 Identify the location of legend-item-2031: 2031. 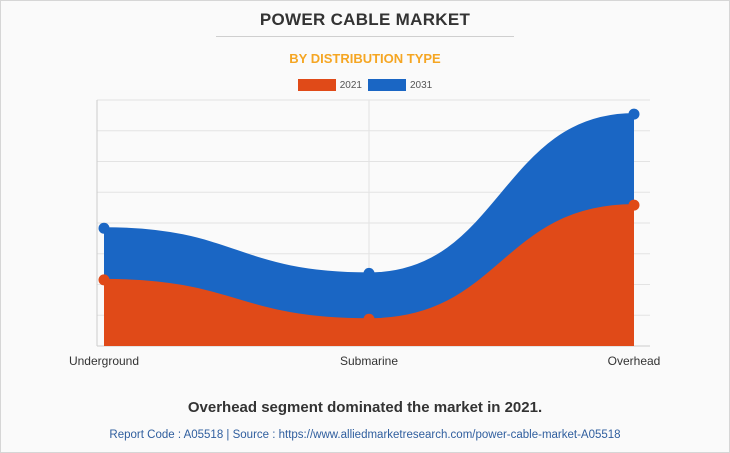
(400, 85).